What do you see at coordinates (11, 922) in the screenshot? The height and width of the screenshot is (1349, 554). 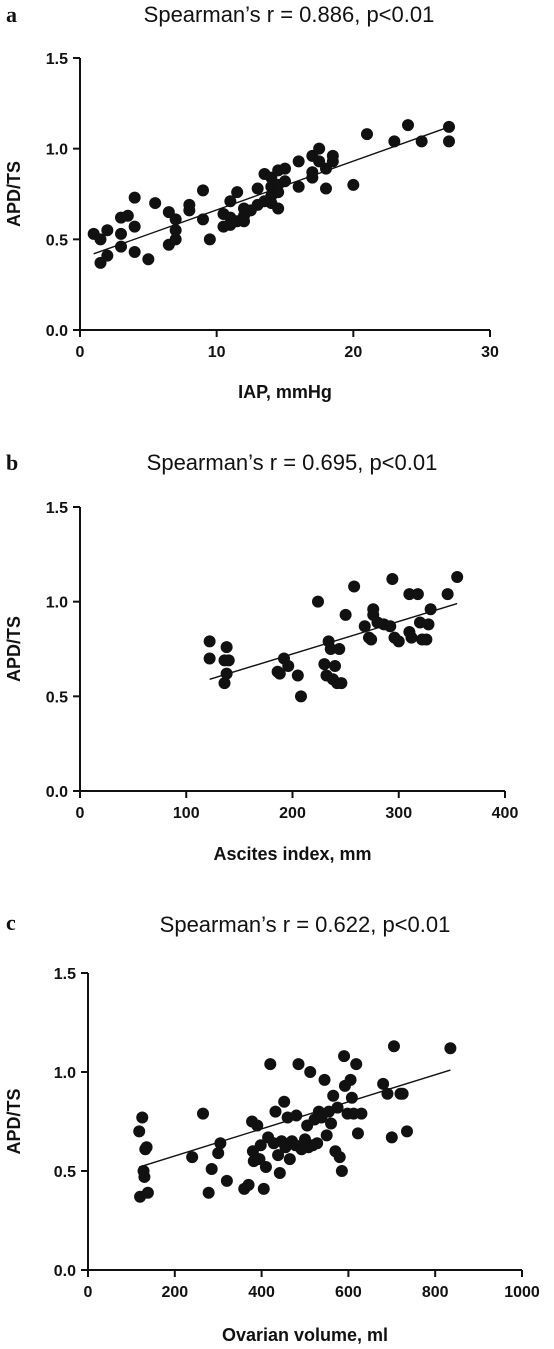 I see `panel-letter: c` at bounding box center [11, 922].